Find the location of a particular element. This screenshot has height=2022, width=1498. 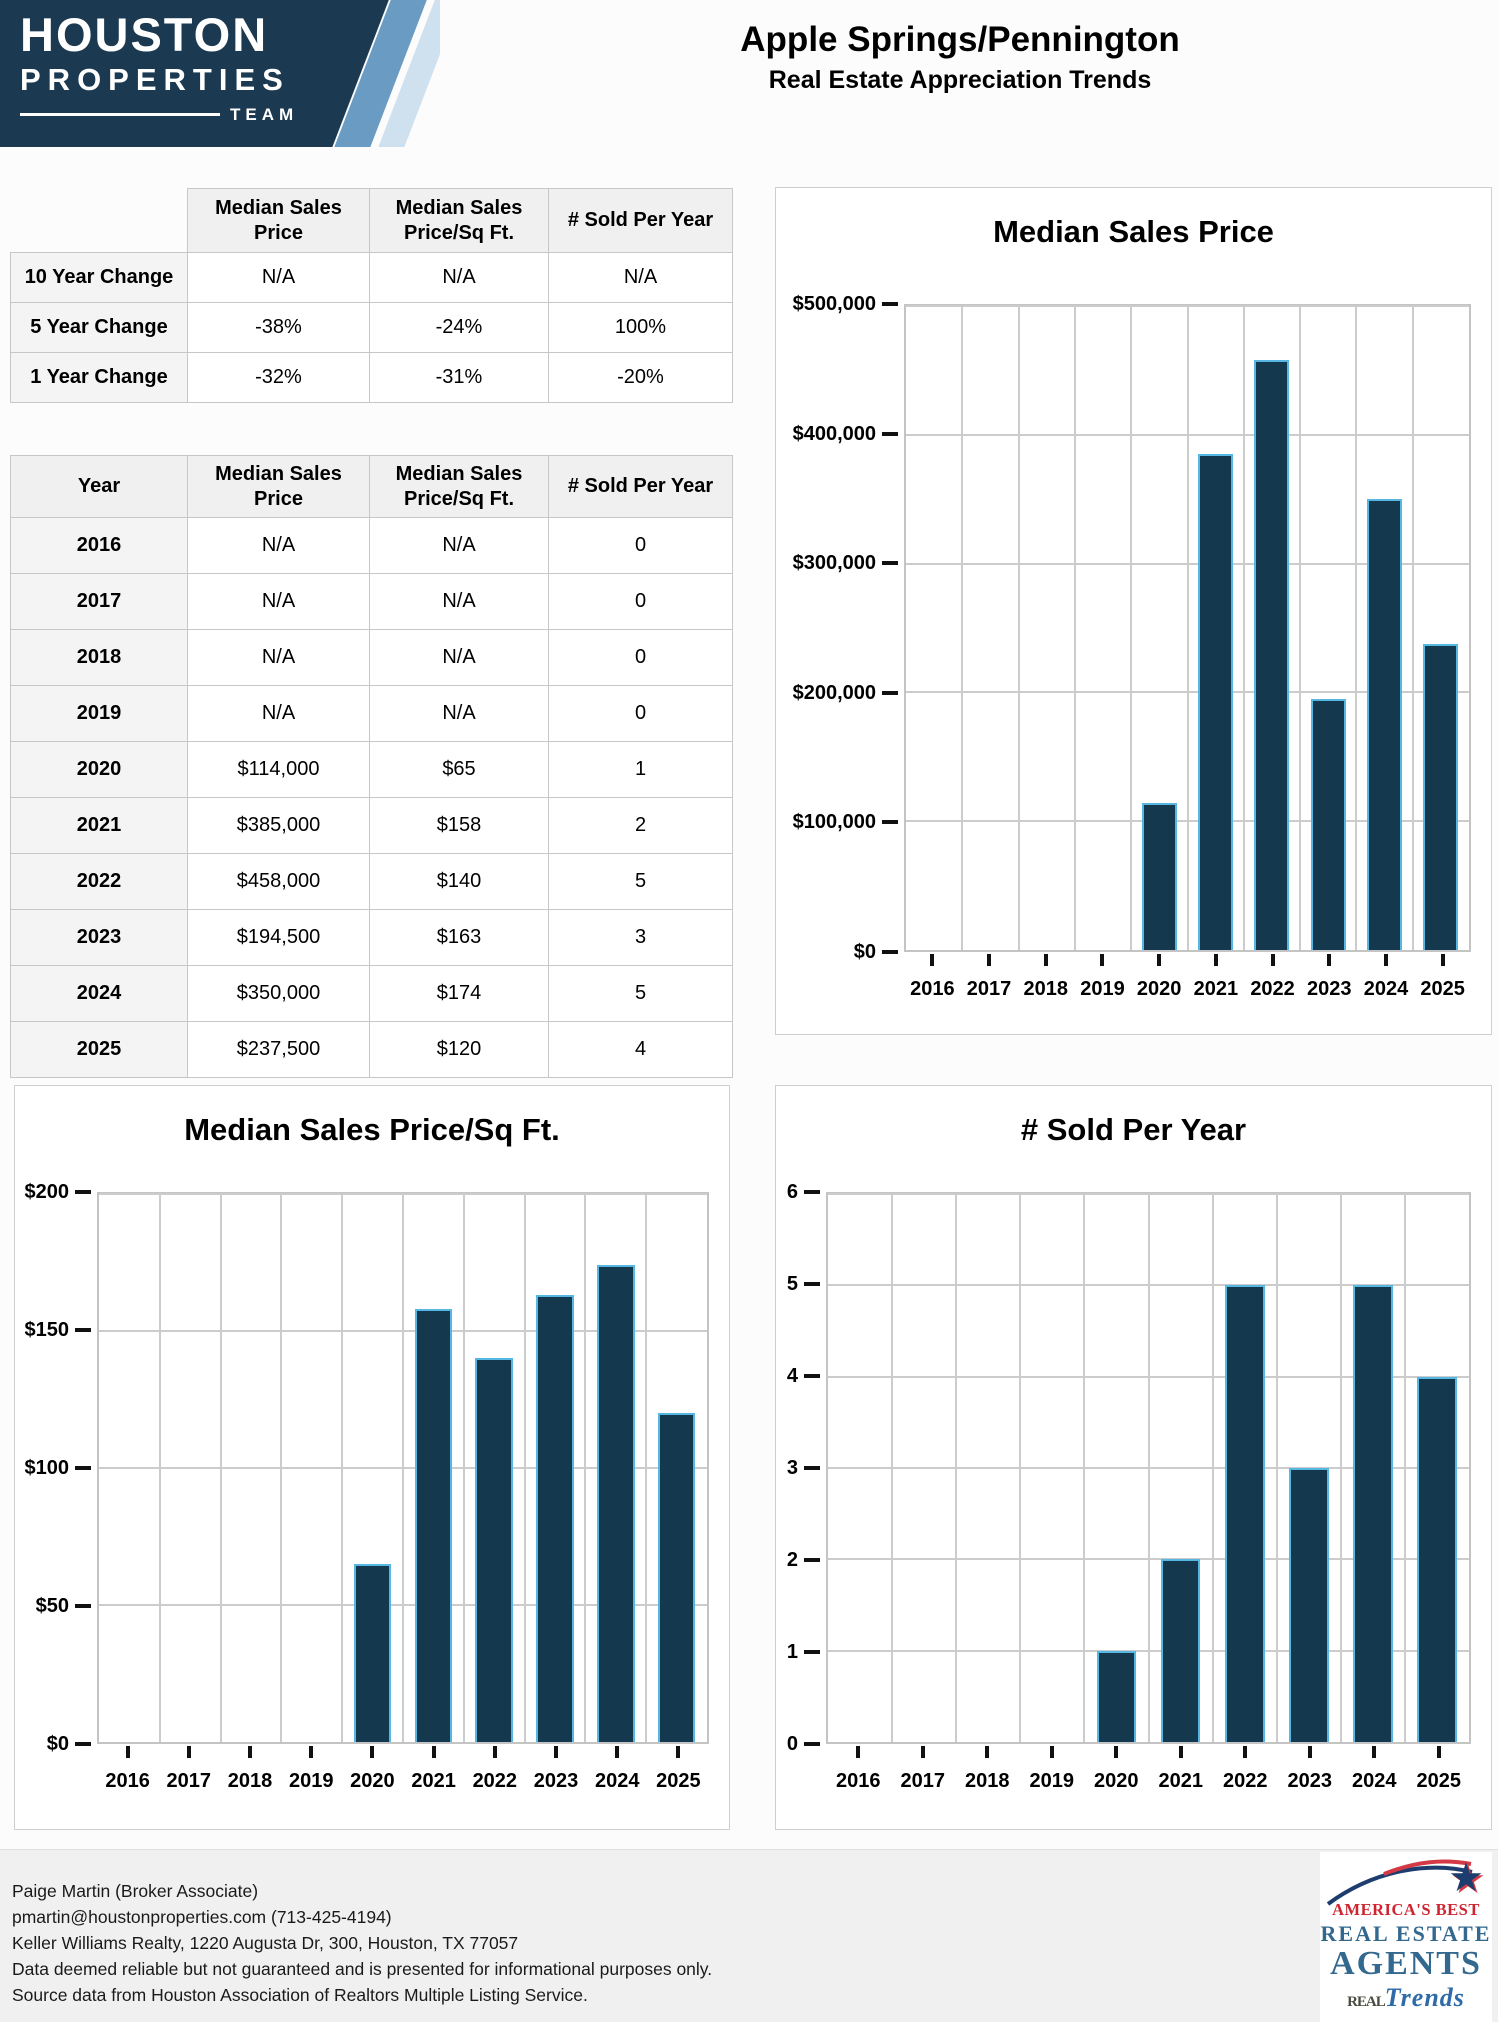

page-subtitle: Real Estate Appreciation Trends is located at coordinates (960, 80).